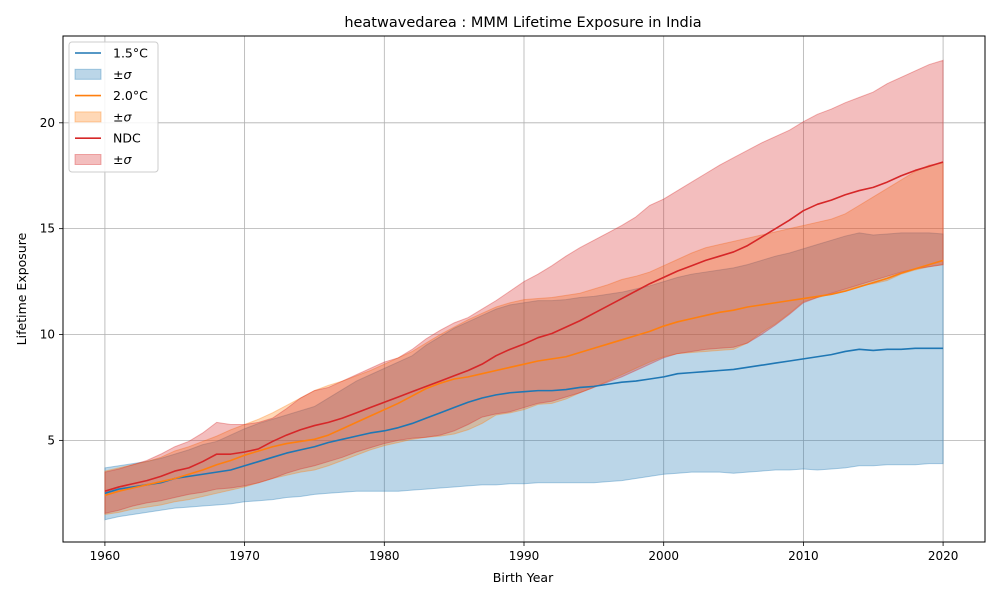 The height and width of the screenshot is (600, 1000). I want to click on y-tick-label: 10, so click(47, 335).